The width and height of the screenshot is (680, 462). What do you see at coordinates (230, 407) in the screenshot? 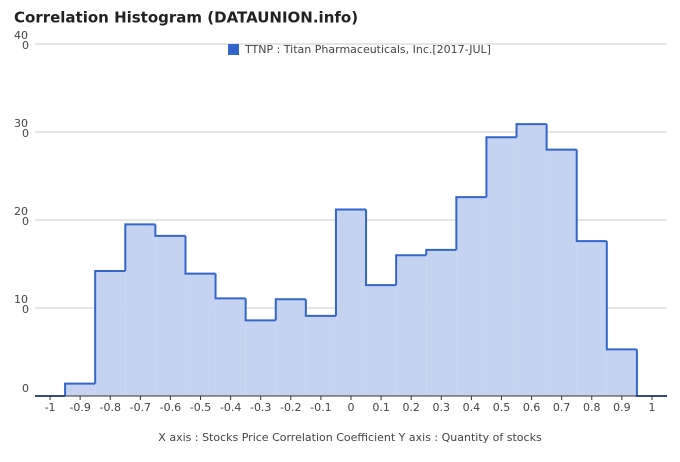
I see `x-tick-label: -0.4` at bounding box center [230, 407].